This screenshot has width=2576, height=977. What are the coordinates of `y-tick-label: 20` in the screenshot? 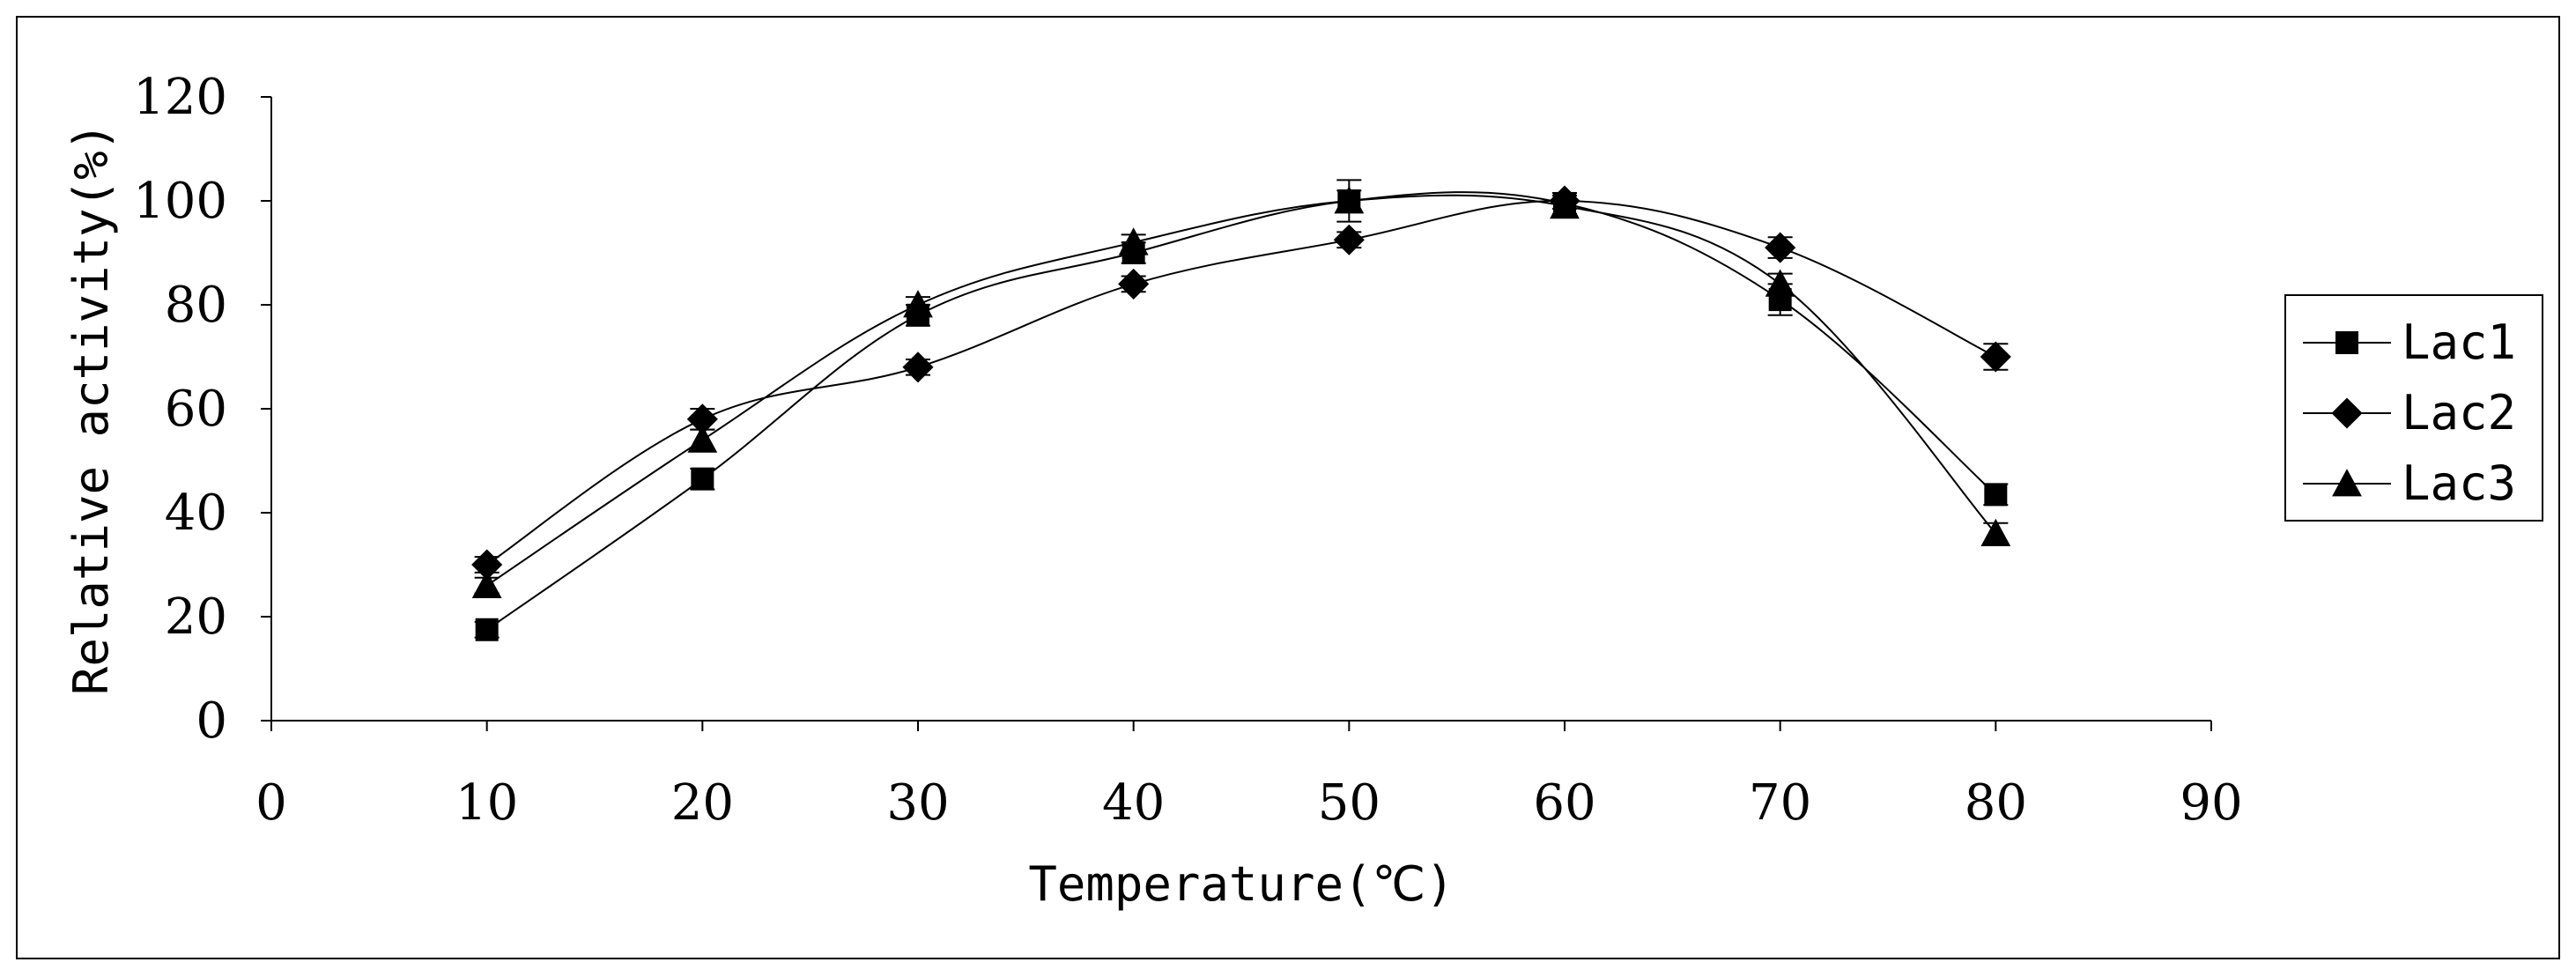 It's located at (196, 617).